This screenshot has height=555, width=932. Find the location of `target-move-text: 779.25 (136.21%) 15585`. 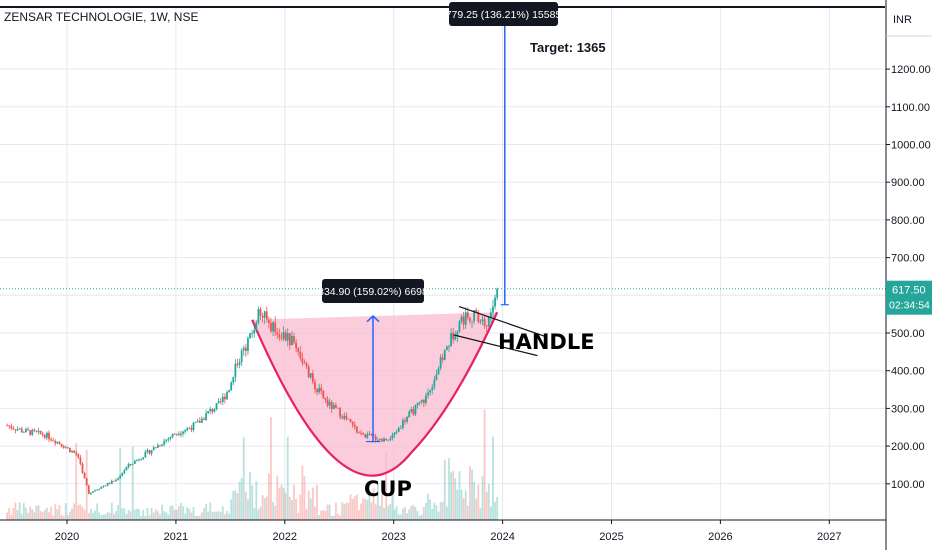

target-move-text: 779.25 (136.21%) 15585 is located at coordinates (504, 15).